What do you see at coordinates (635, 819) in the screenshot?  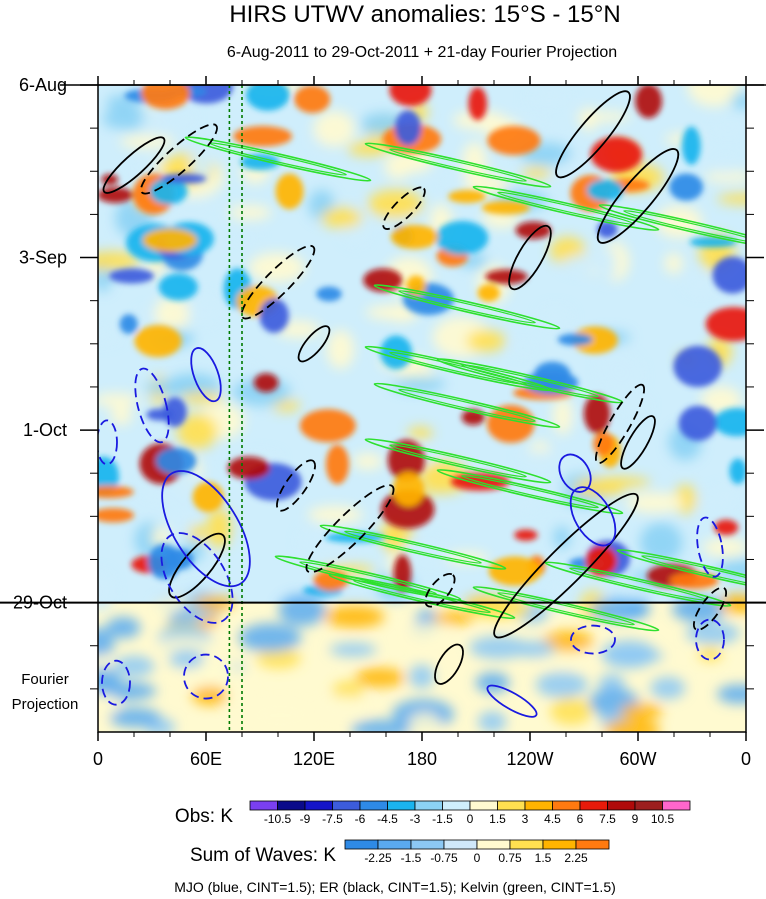 I see `colorbar-tick-label: 9` at bounding box center [635, 819].